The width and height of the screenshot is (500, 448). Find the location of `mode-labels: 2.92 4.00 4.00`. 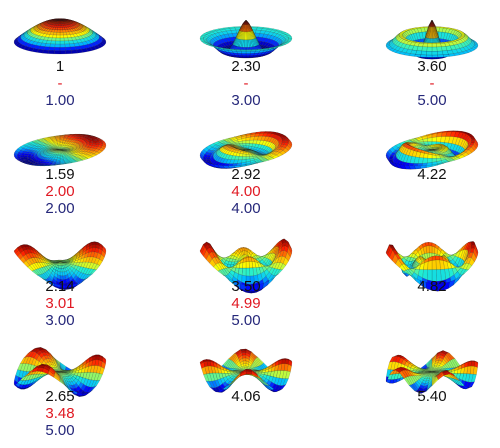

mode-labels: 2.92 4.00 4.00 is located at coordinates (246, 191).